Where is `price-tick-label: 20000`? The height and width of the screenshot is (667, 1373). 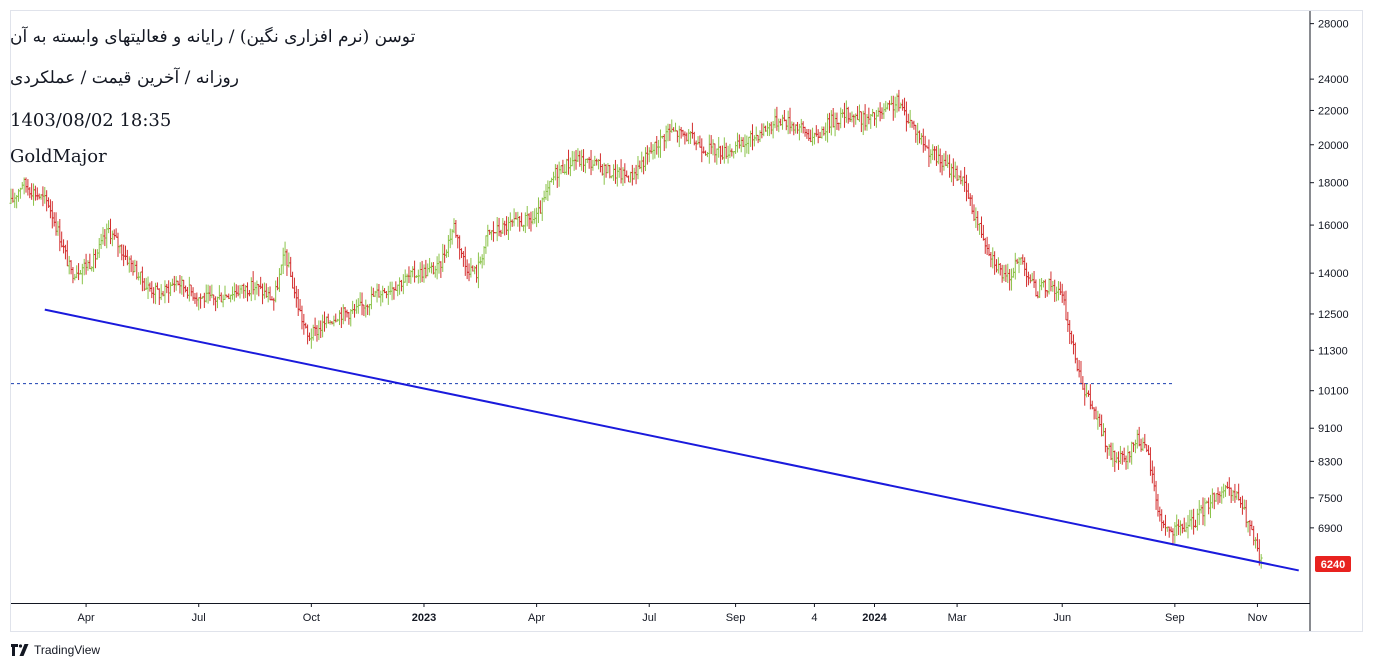 price-tick-label: 20000 is located at coordinates (1333, 146).